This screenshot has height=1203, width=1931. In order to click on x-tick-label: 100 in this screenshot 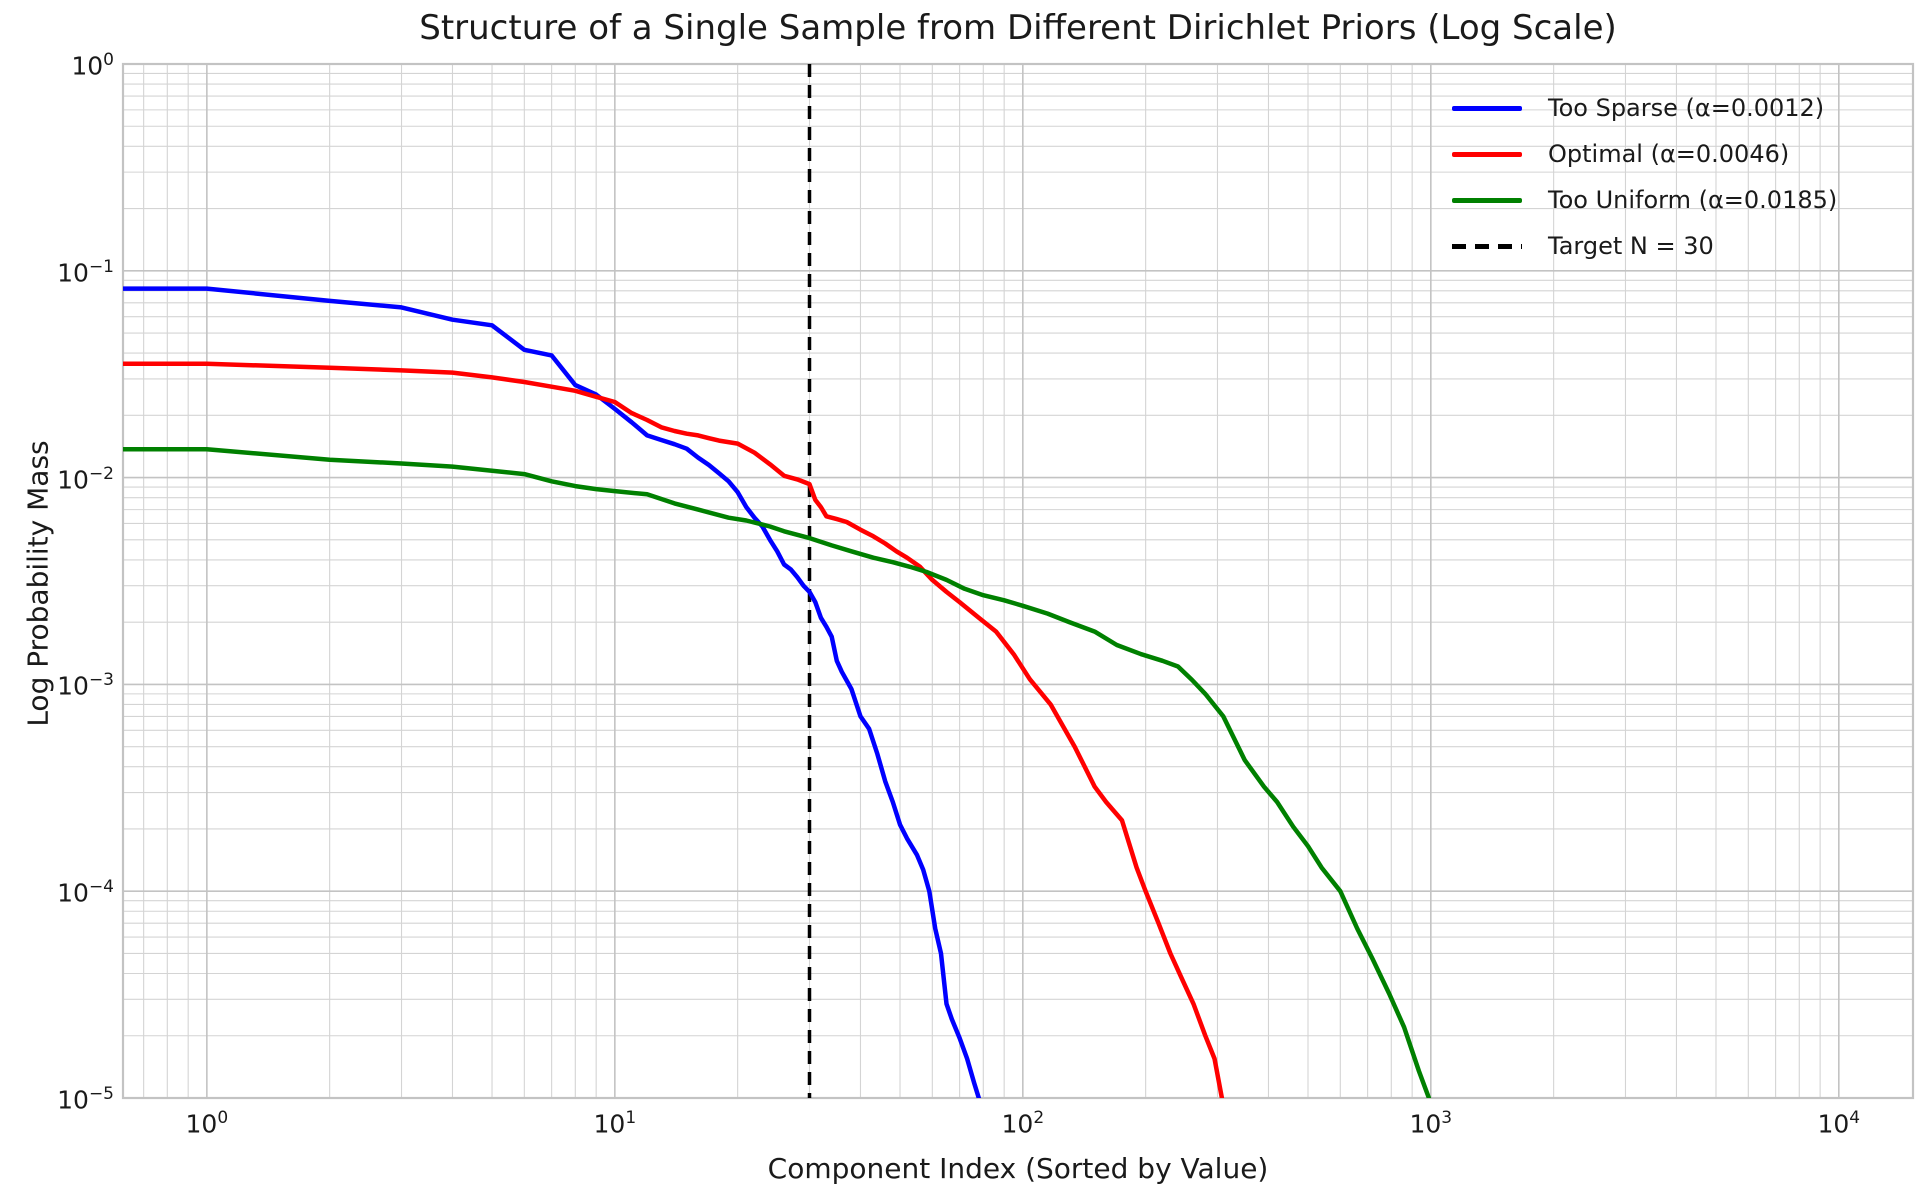, I will do `click(207, 1123)`.